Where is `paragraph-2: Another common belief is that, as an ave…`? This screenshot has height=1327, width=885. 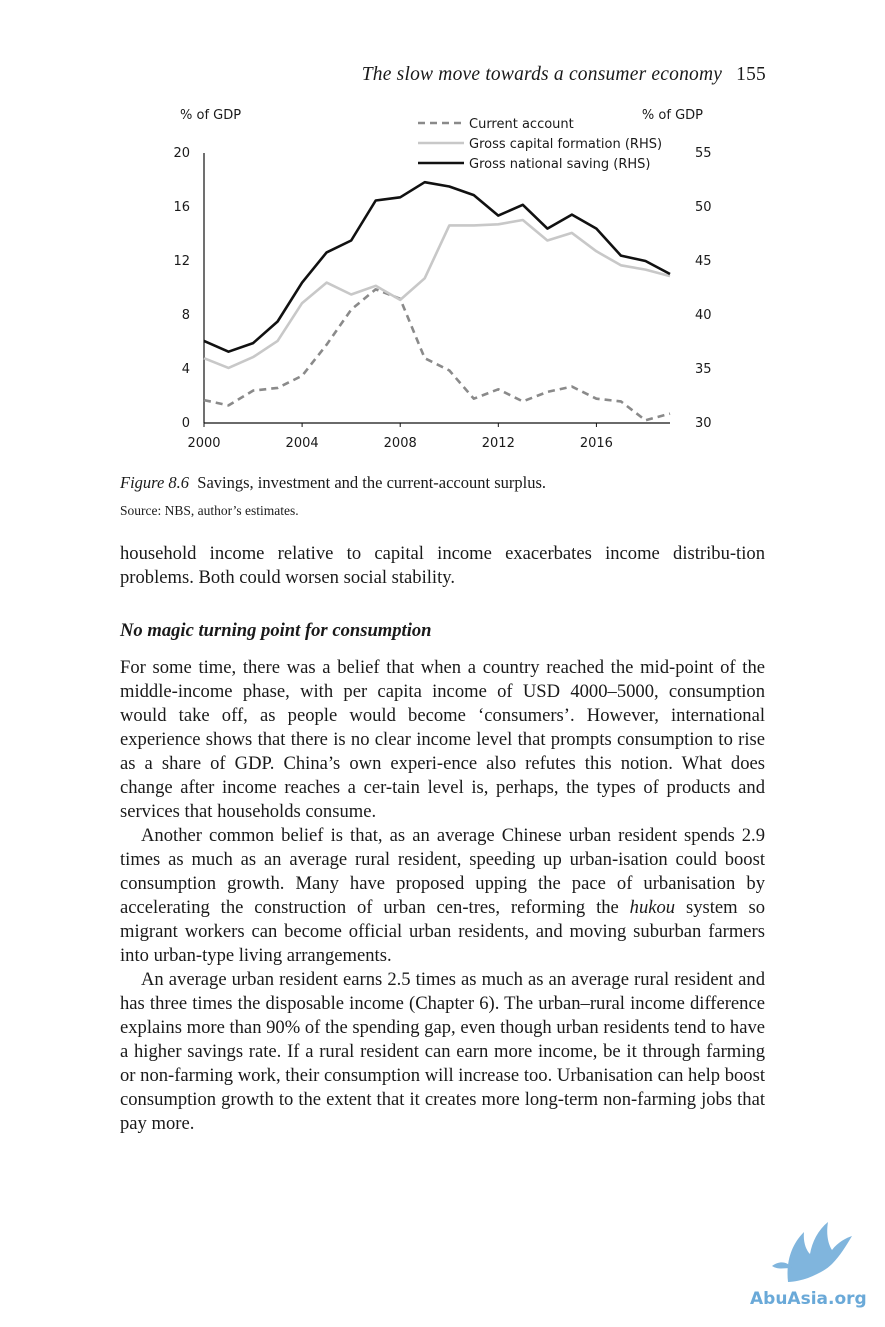 paragraph-2: Another common belief is that, as an ave… is located at coordinates (442, 896).